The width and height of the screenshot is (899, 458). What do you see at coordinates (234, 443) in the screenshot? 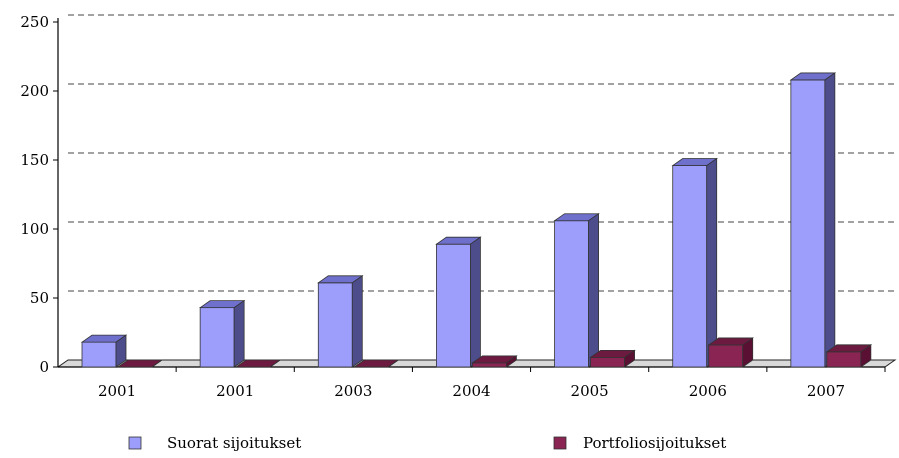
I see `legend-label-suorat: Suorat sijoitukset` at bounding box center [234, 443].